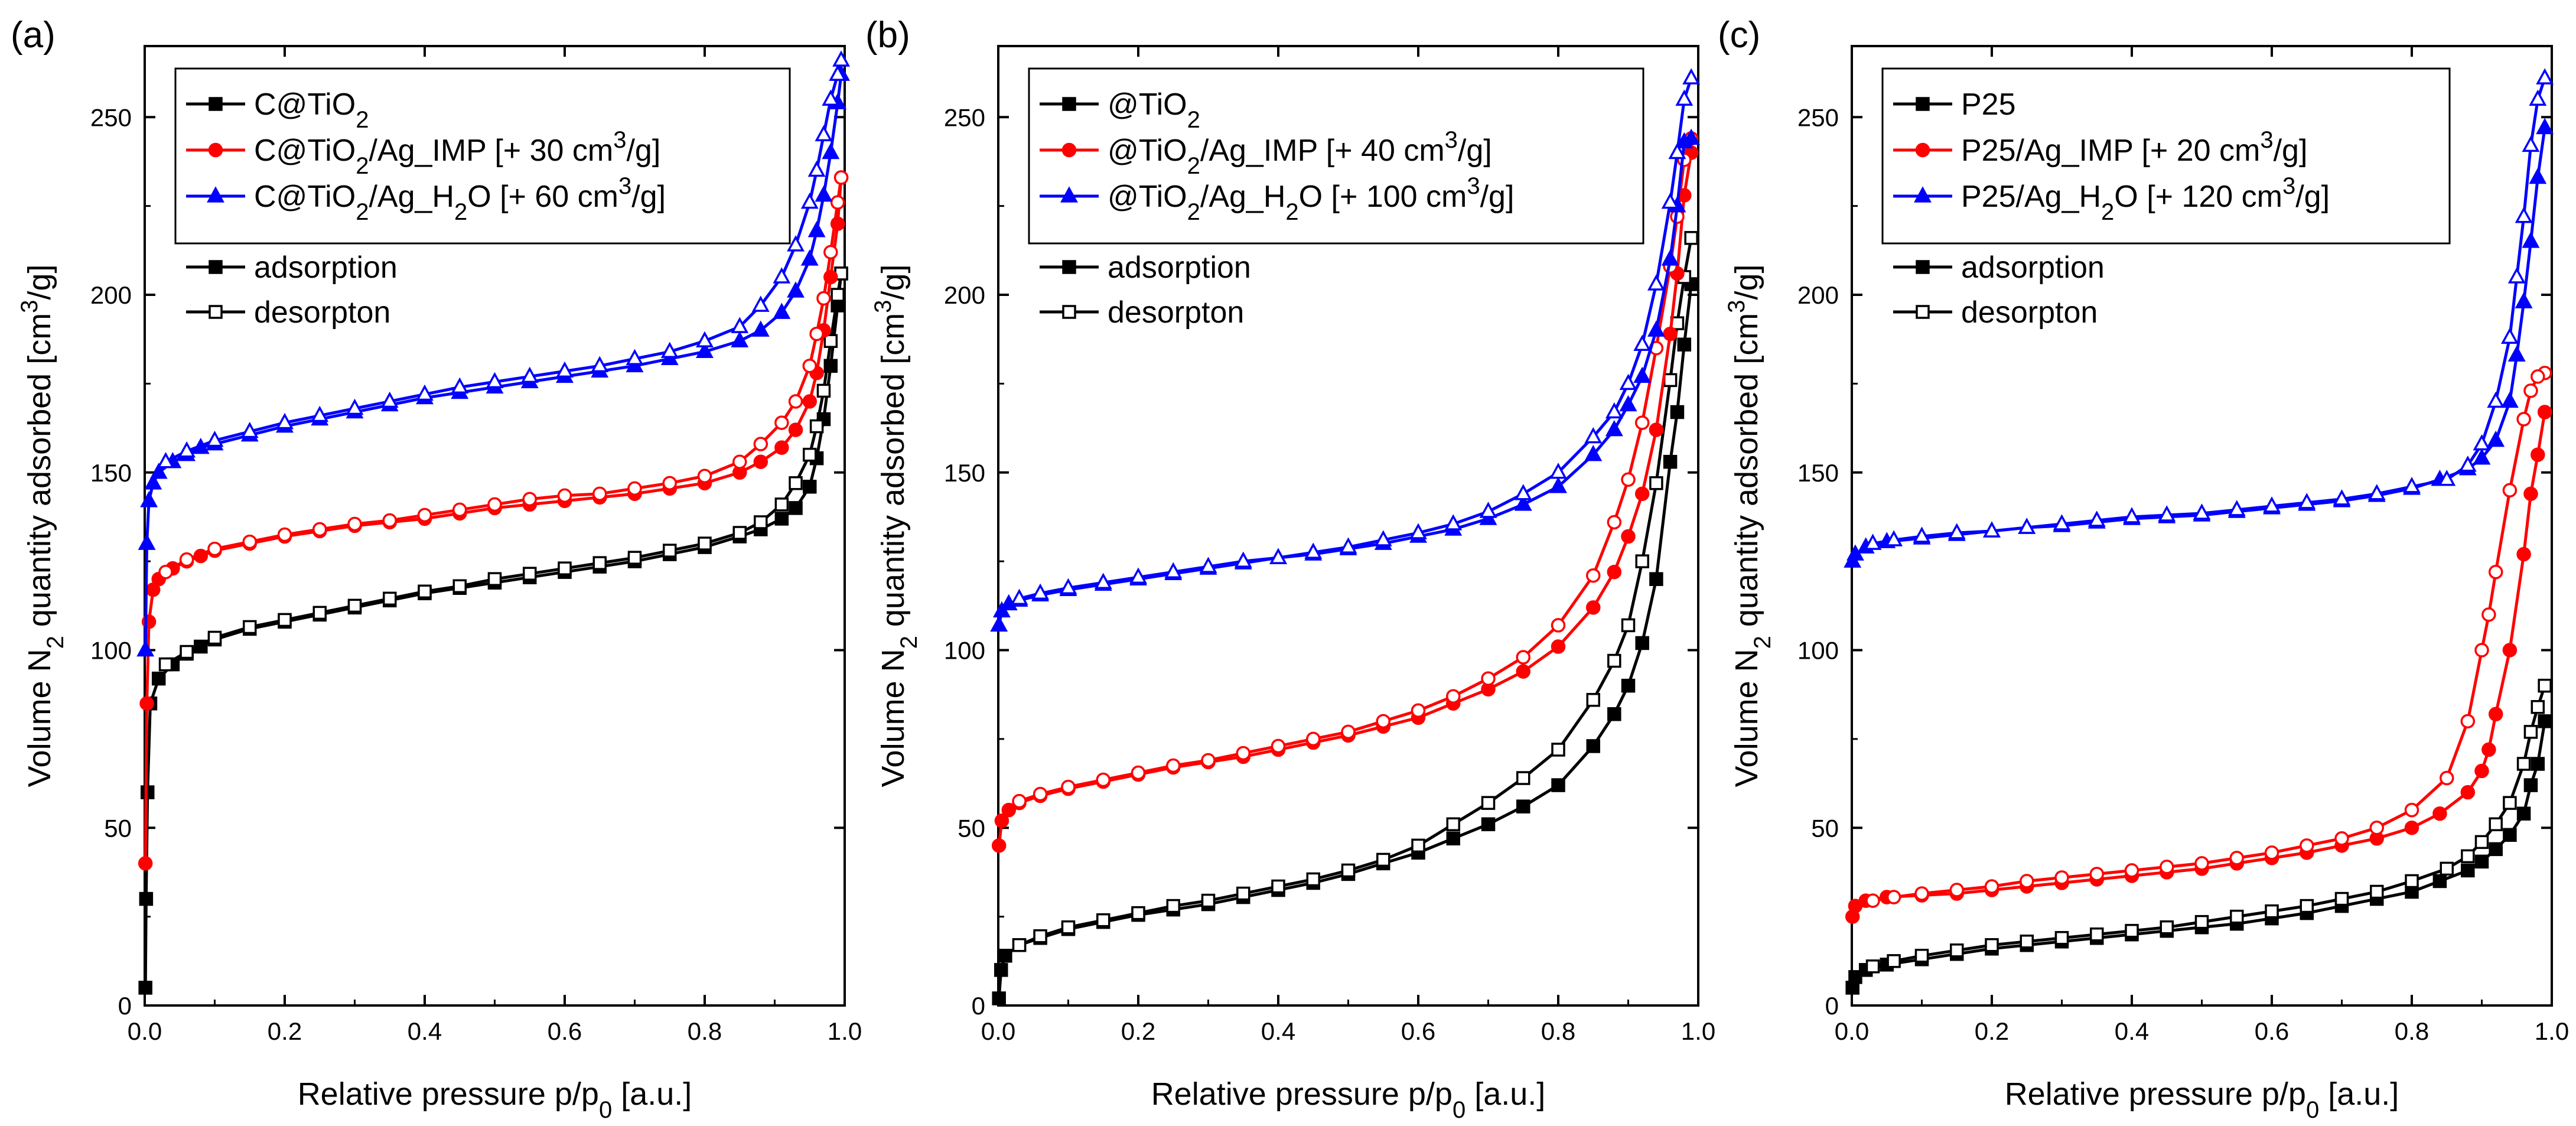 Image resolution: width=2576 pixels, height=1126 pixels. I want to click on legend-desorption: desorpton, so click(1176, 312).